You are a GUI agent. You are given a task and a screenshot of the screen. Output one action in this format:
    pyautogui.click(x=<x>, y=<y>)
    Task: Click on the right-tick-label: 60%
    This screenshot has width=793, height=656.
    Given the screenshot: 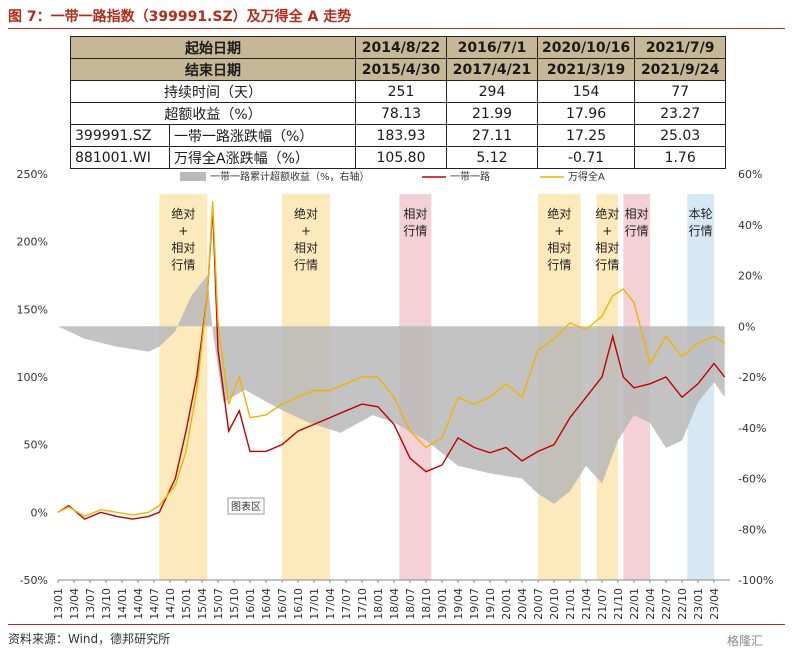 What is the action you would take?
    pyautogui.click(x=750, y=174)
    